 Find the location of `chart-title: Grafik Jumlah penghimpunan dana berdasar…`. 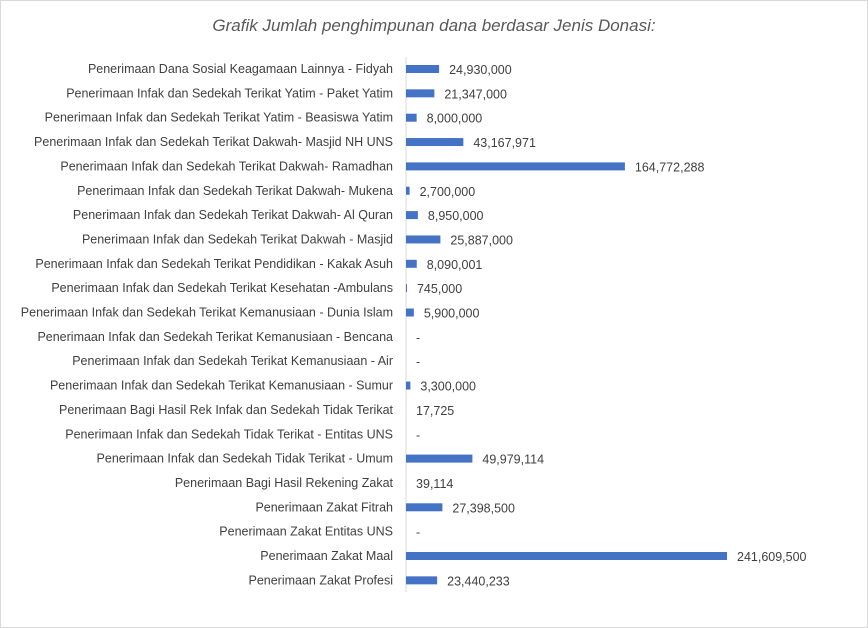

chart-title: Grafik Jumlah penghimpunan dana berdasar… is located at coordinates (434, 25).